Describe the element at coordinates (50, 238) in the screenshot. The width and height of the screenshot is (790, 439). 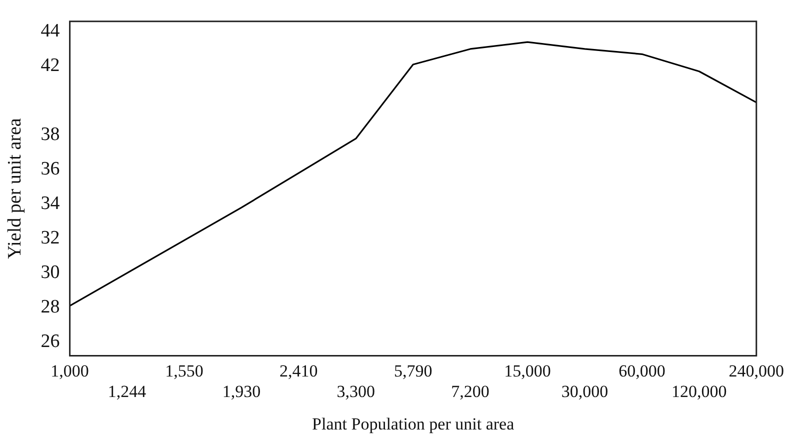
I see `y-tick-label: 32` at that location.